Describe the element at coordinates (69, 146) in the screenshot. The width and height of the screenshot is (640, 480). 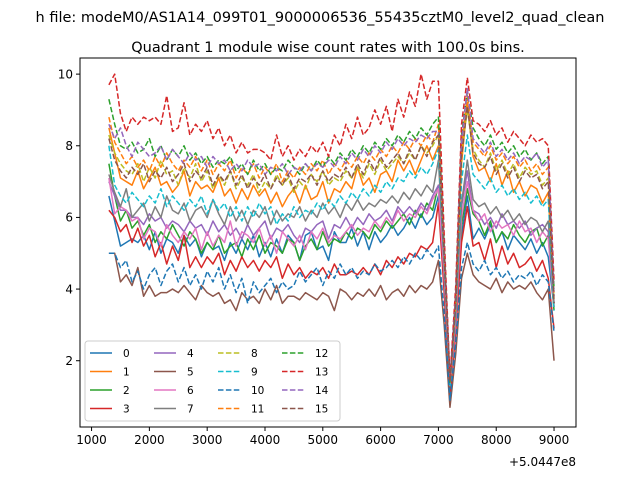
I see `y-tick-label: 8` at that location.